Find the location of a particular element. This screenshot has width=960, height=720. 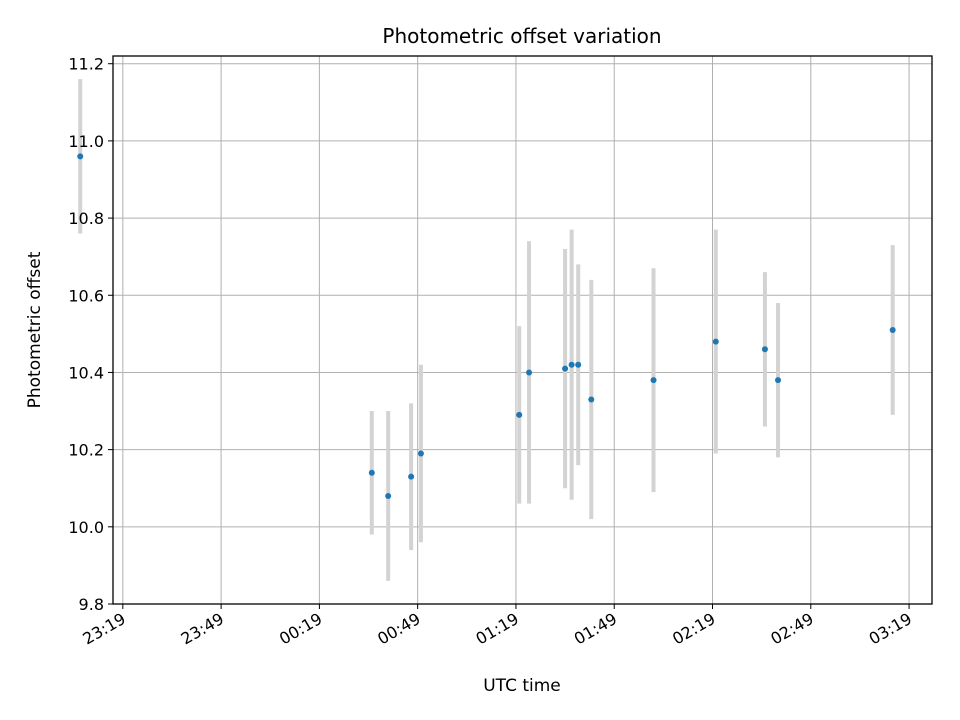

chart-title: Photometric offset variation is located at coordinates (521, 36).